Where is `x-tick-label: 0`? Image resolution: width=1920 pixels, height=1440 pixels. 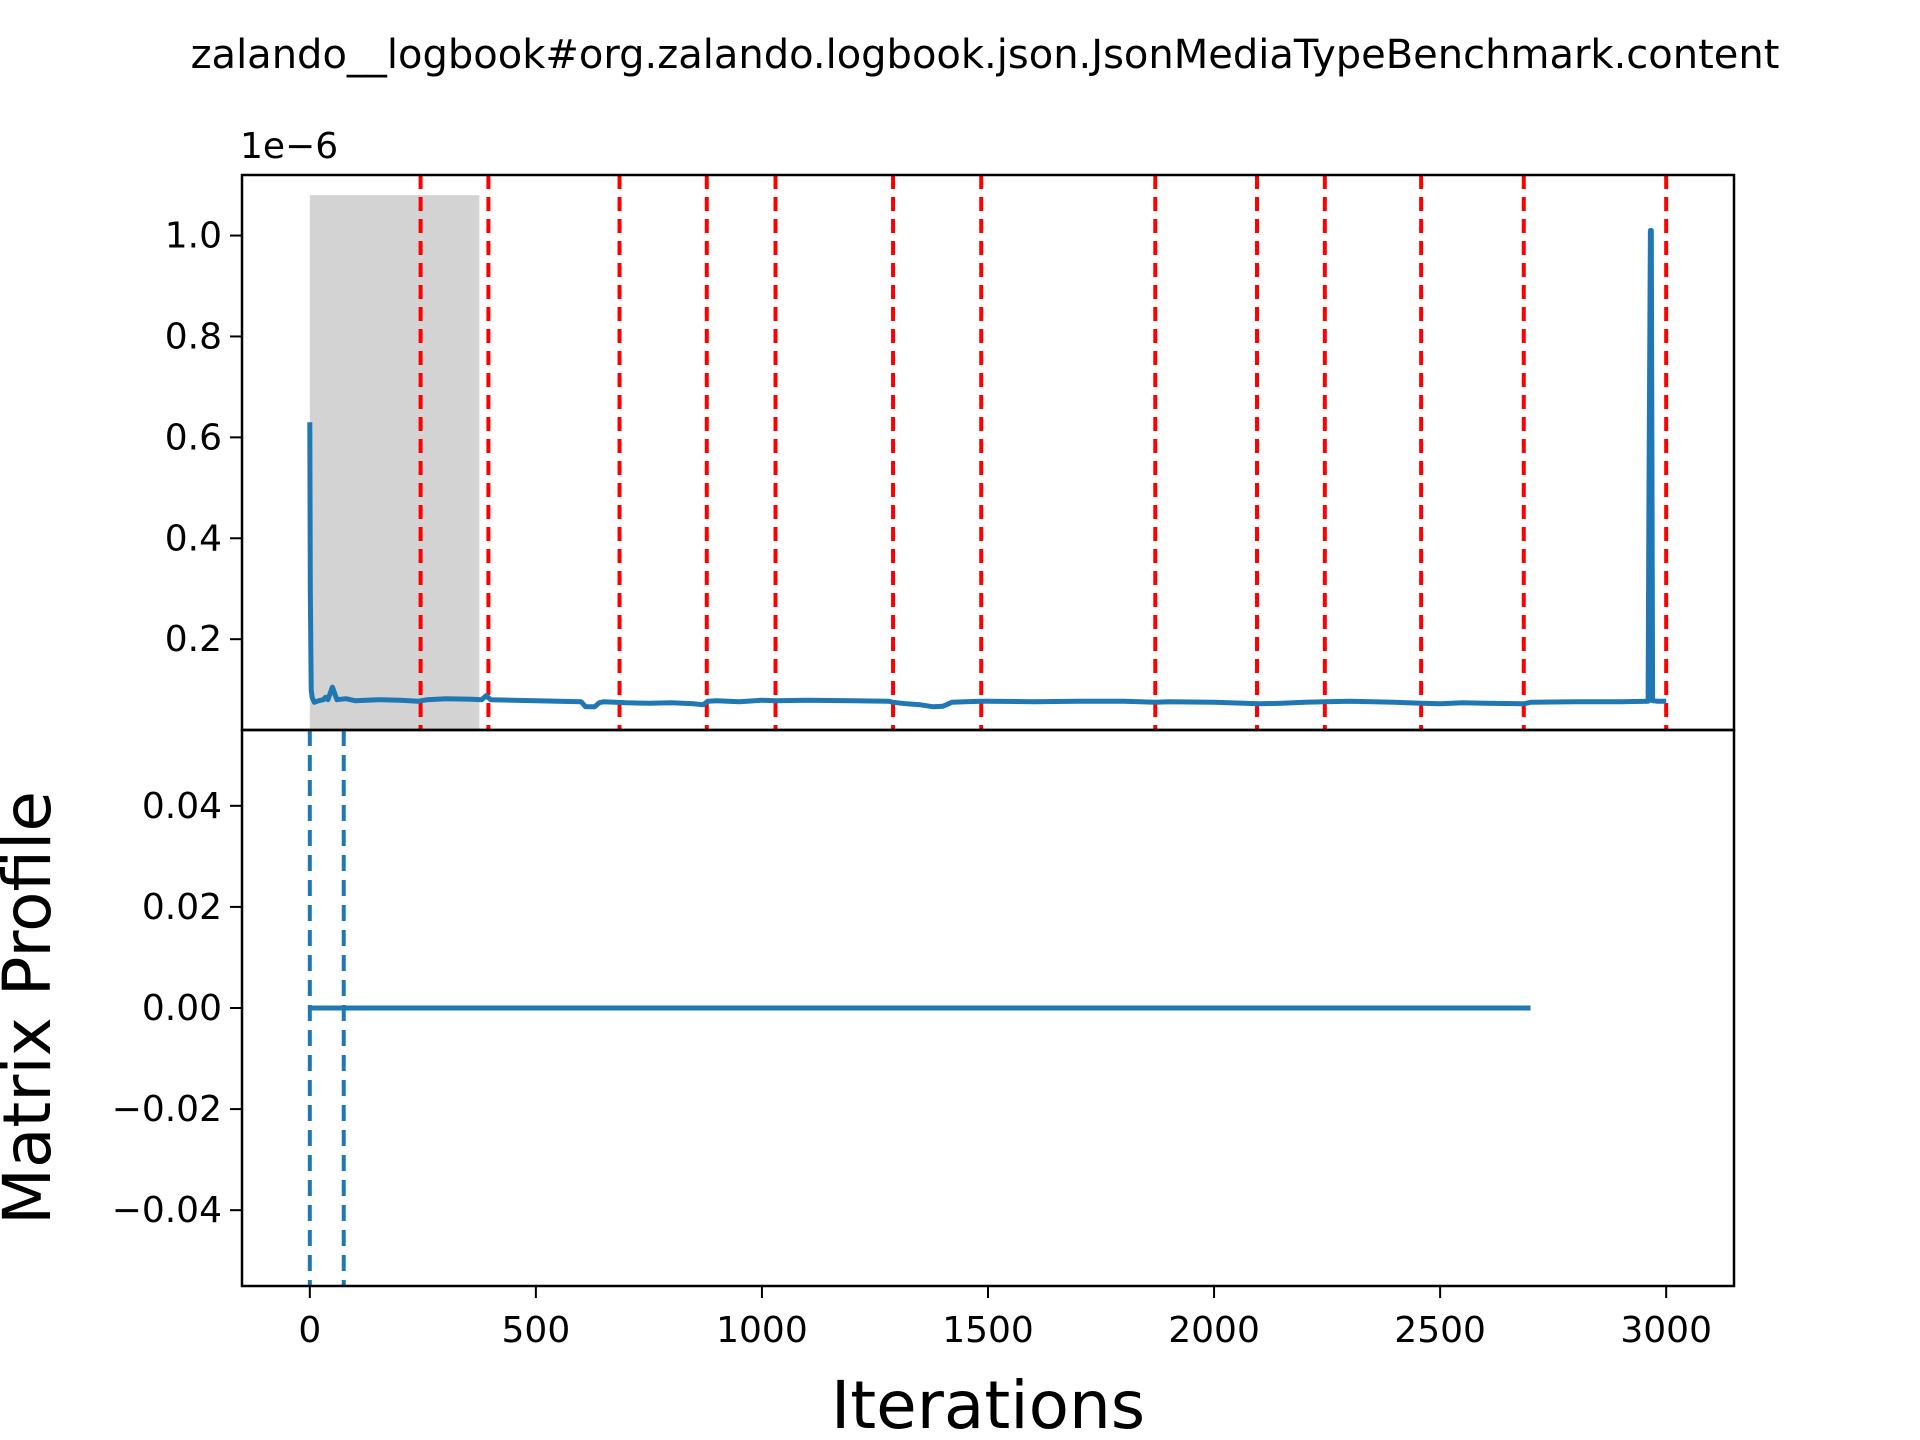 x-tick-label: 0 is located at coordinates (309, 1330).